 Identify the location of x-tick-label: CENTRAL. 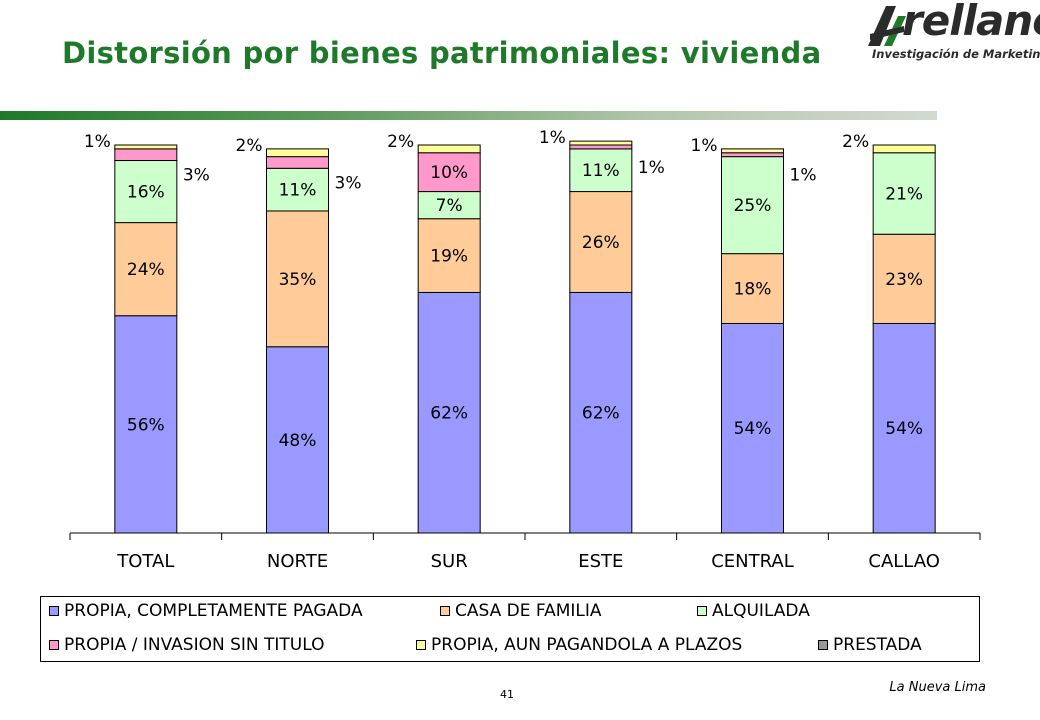
(752, 561).